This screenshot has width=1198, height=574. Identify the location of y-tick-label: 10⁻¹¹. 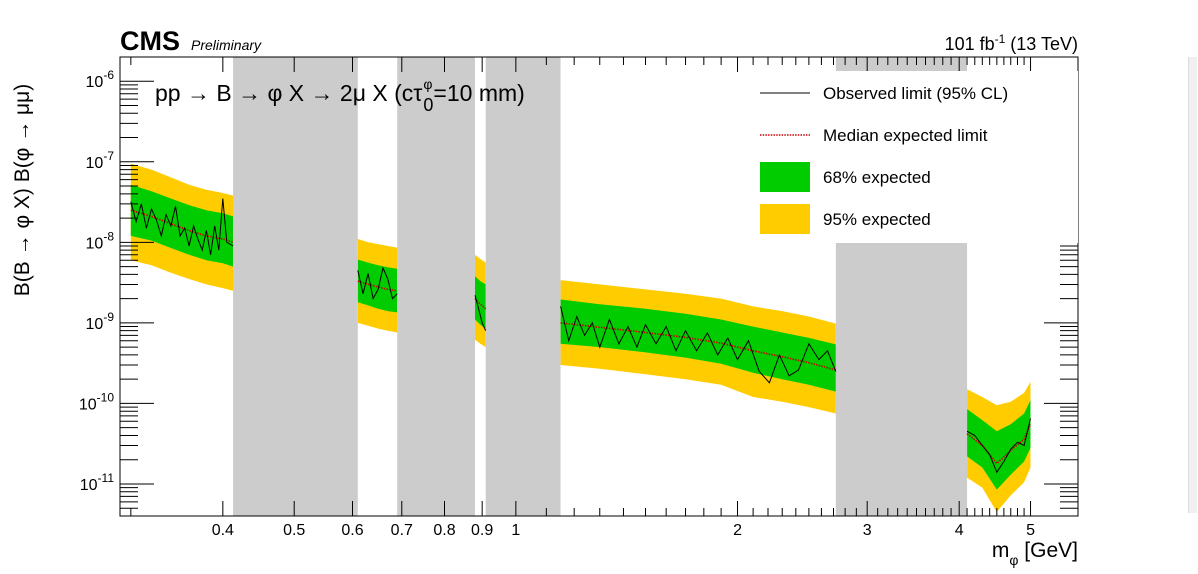
(97, 482).